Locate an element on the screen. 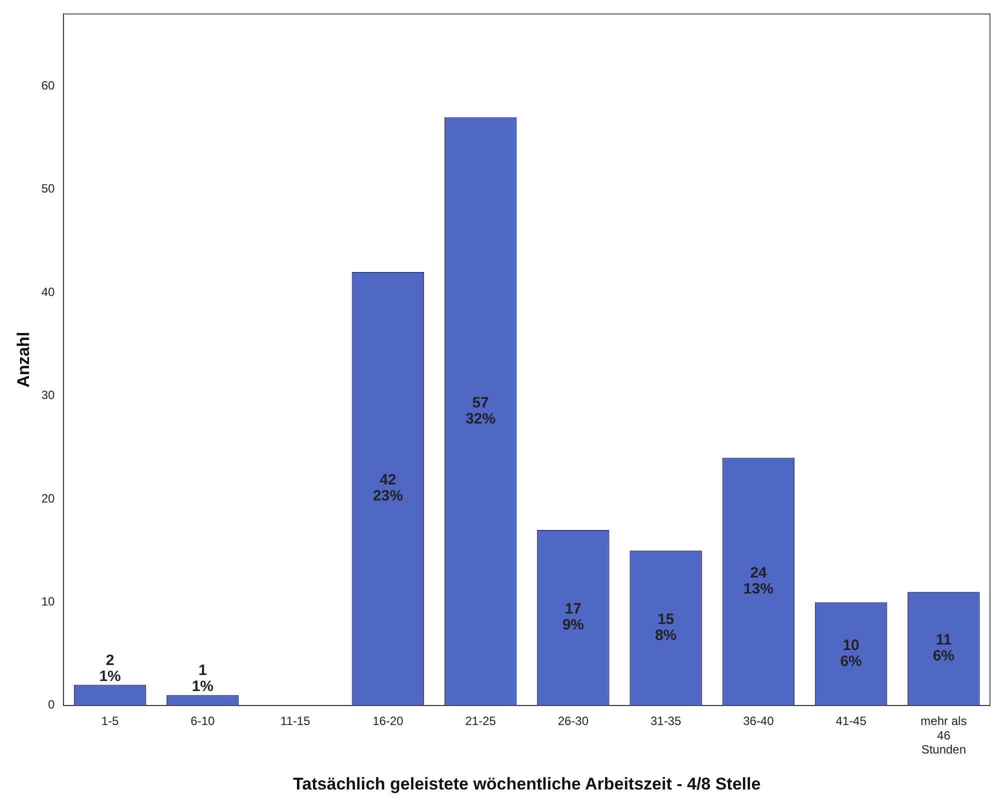  data-label: 24 13% is located at coordinates (758, 581).